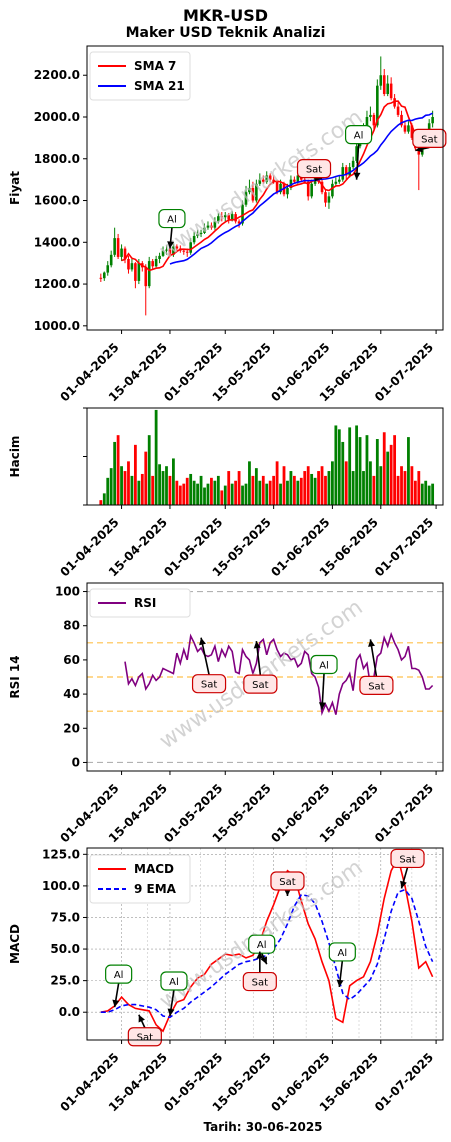  I want to click on price-signal-al-label: Al, so click(172, 220).